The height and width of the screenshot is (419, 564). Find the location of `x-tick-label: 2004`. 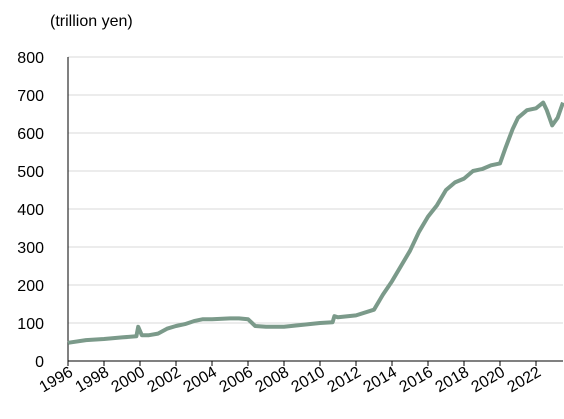

x-tick-label: 2004 is located at coordinates (200, 380).